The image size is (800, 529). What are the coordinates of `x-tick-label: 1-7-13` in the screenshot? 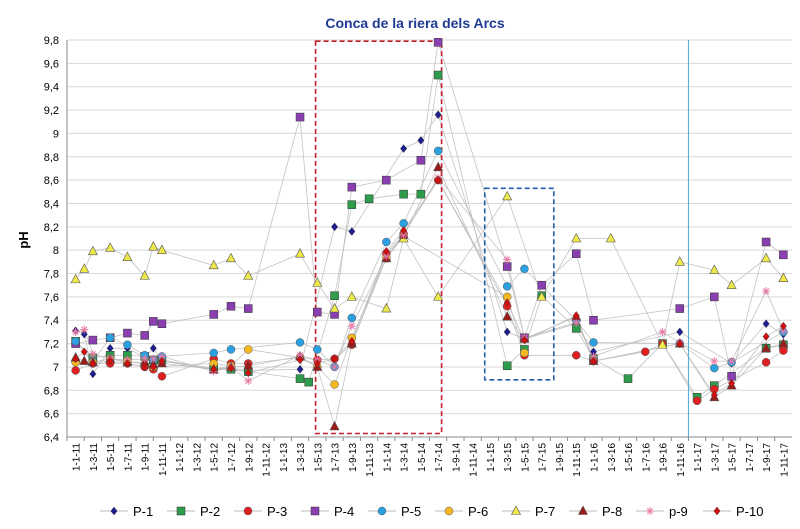 It's located at (336, 457).